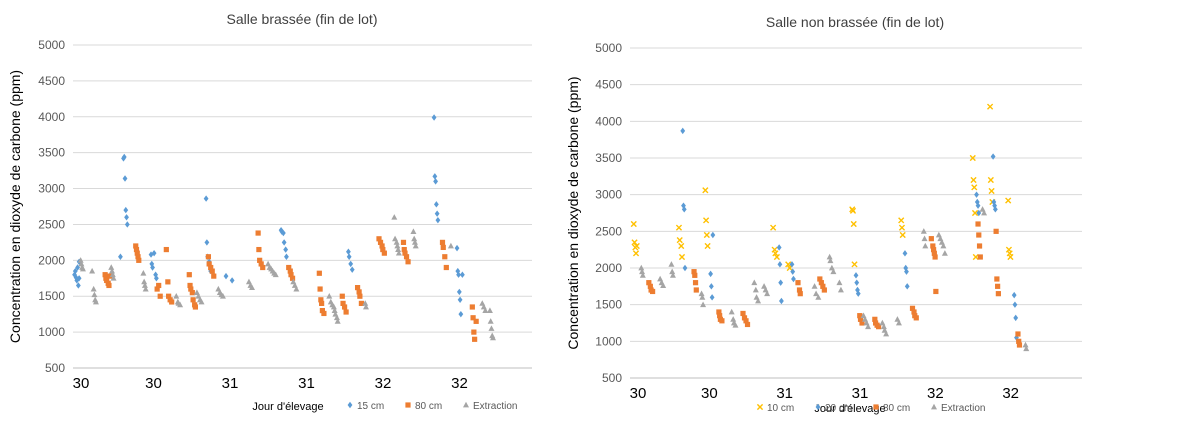 This screenshot has height=421, width=1192. Describe the element at coordinates (51, 332) in the screenshot. I see `left-y-tick-label: 1000` at that location.